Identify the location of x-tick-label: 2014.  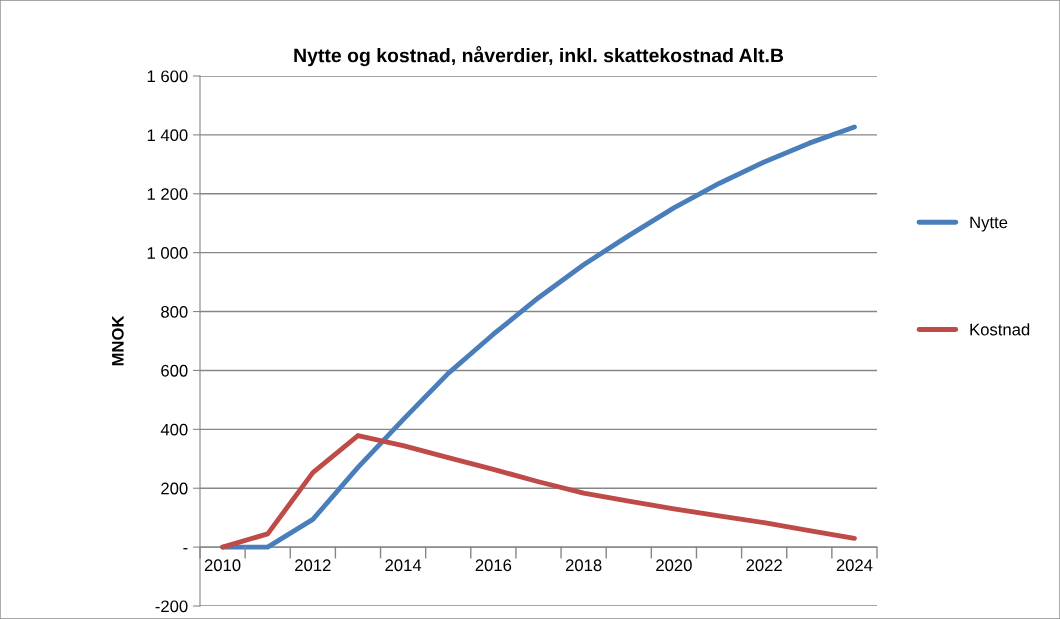
(403, 565).